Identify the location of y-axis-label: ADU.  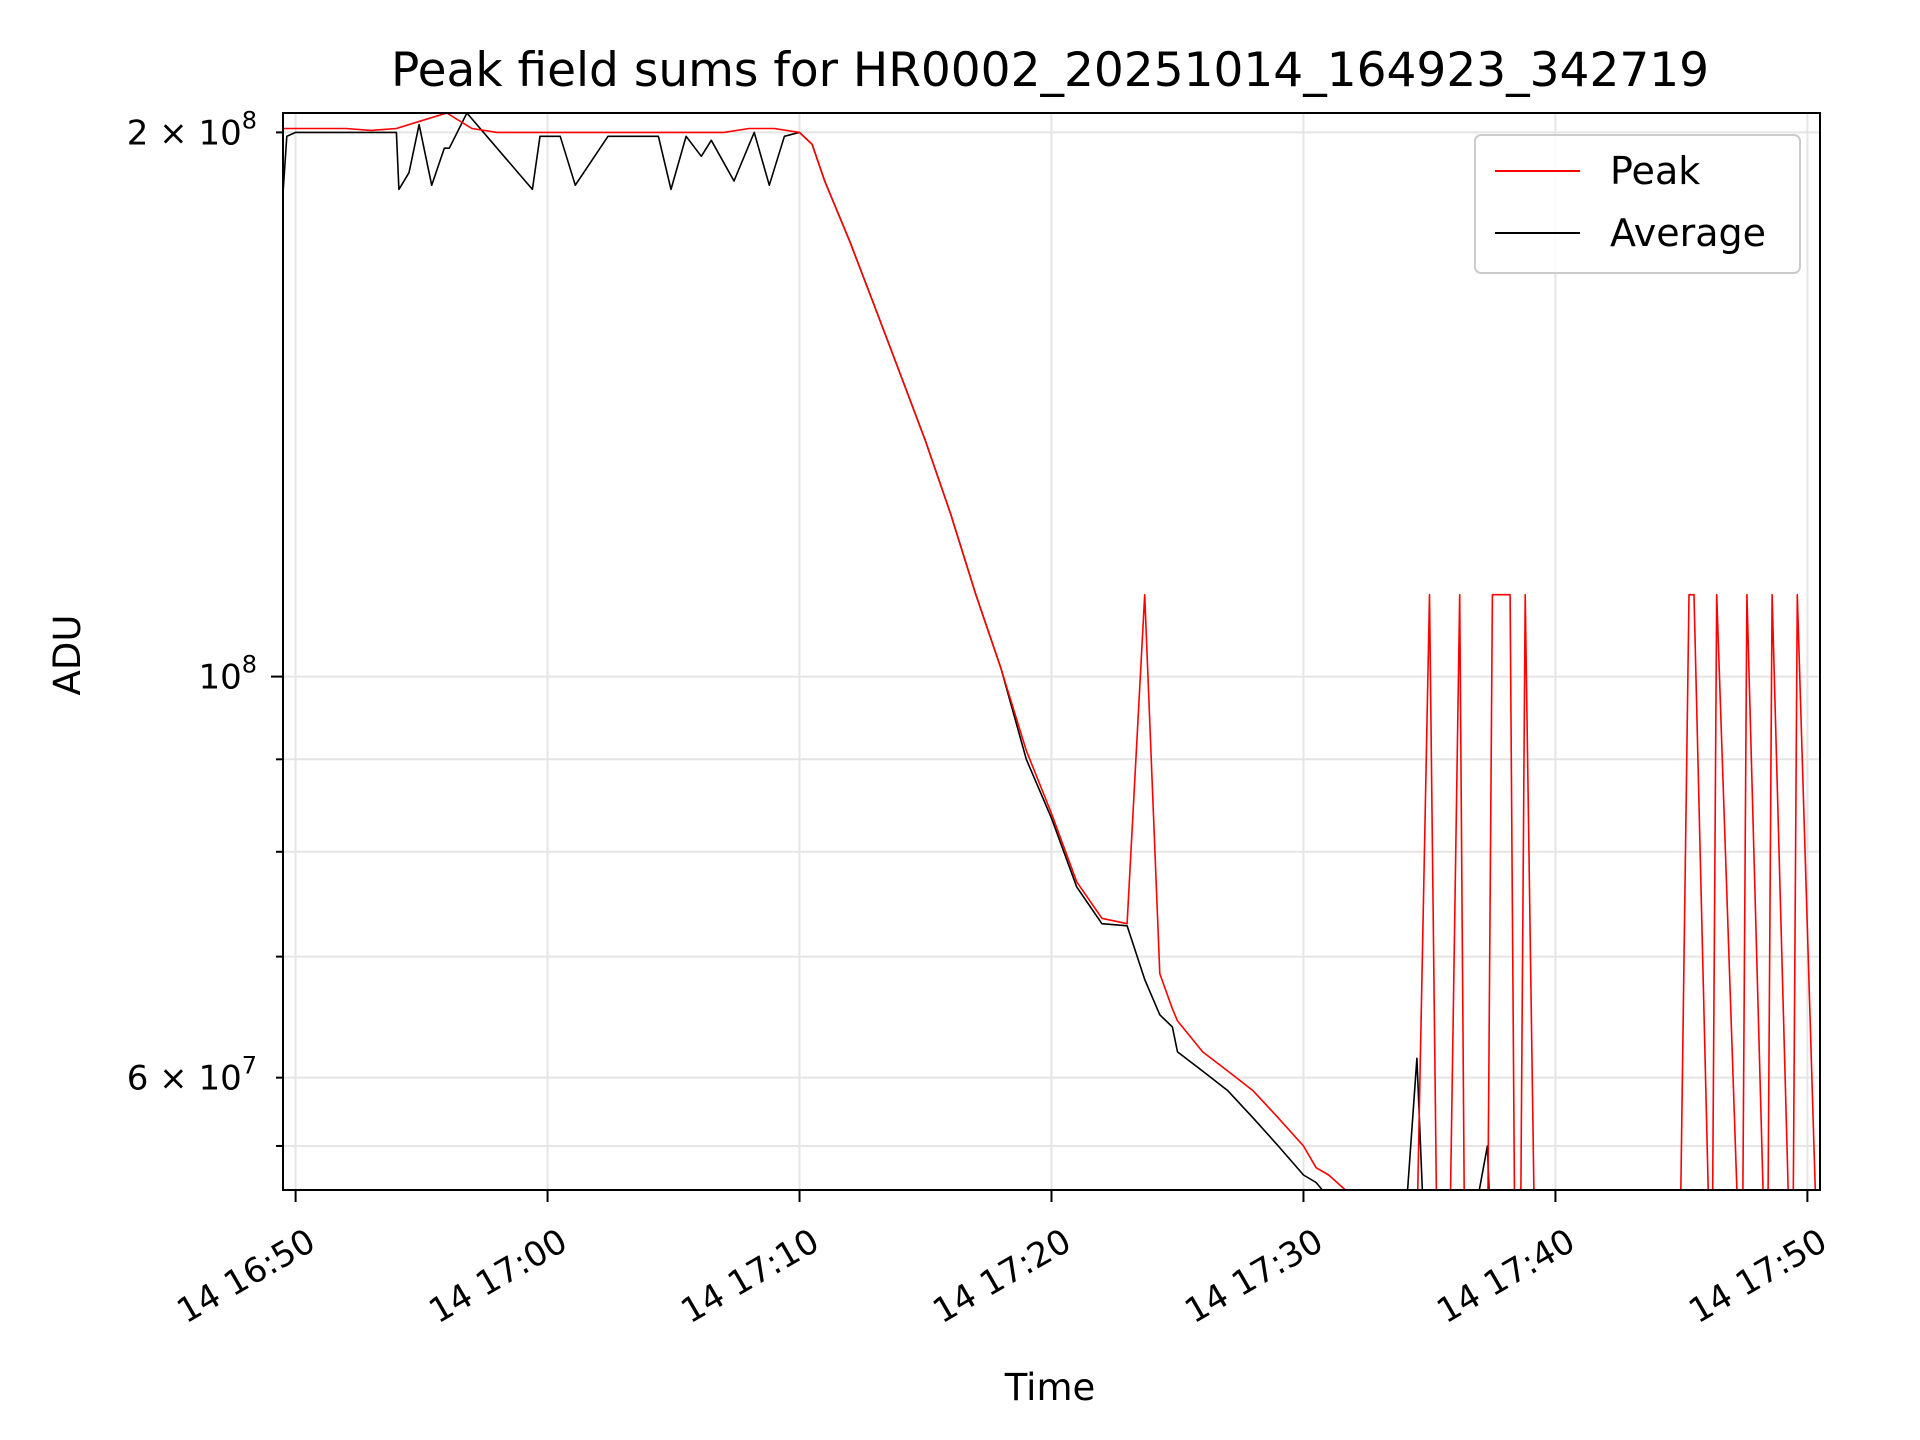
(67, 655).